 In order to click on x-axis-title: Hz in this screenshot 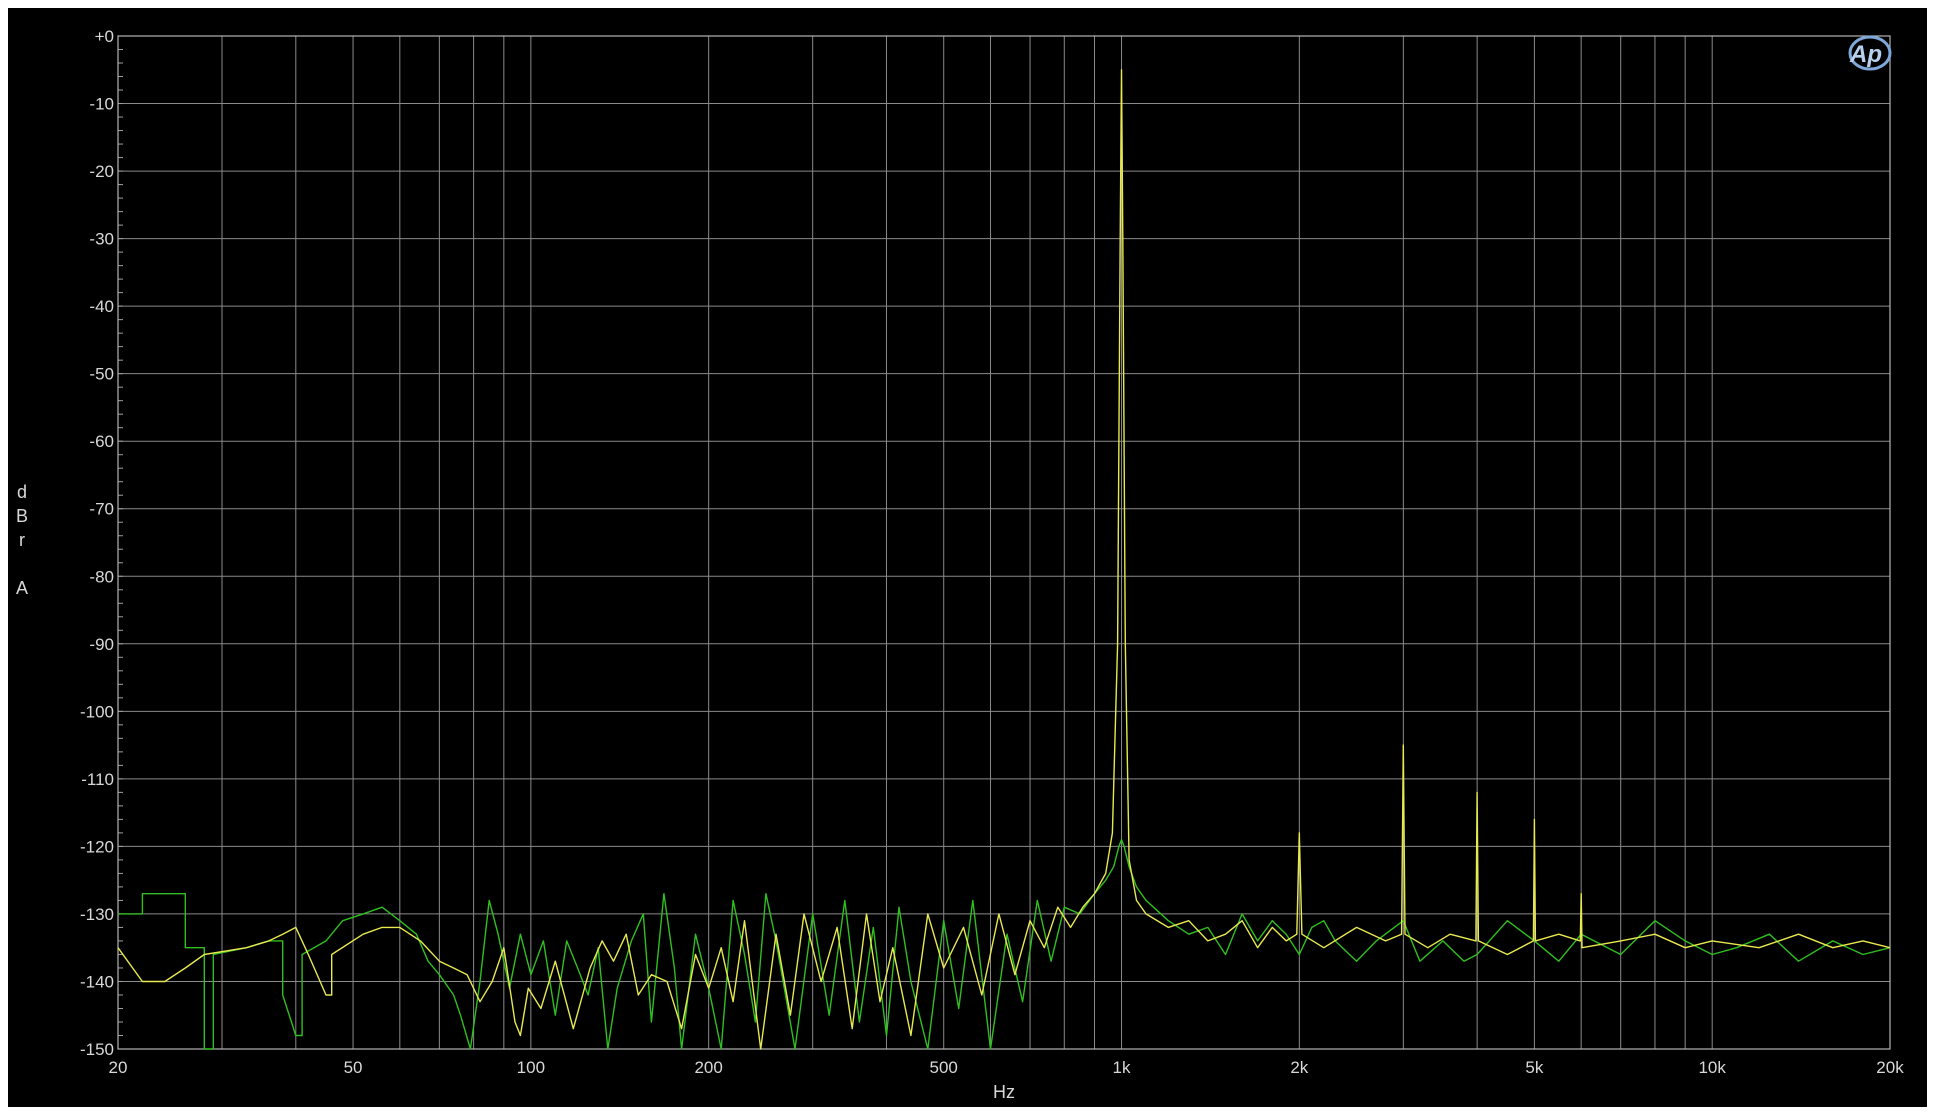, I will do `click(1004, 1092)`.